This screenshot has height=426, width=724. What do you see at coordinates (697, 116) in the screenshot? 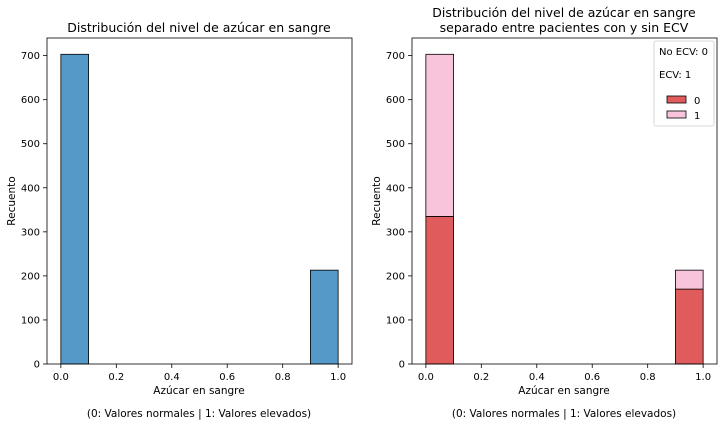
I see `legend-label-series-1: 1` at bounding box center [697, 116].